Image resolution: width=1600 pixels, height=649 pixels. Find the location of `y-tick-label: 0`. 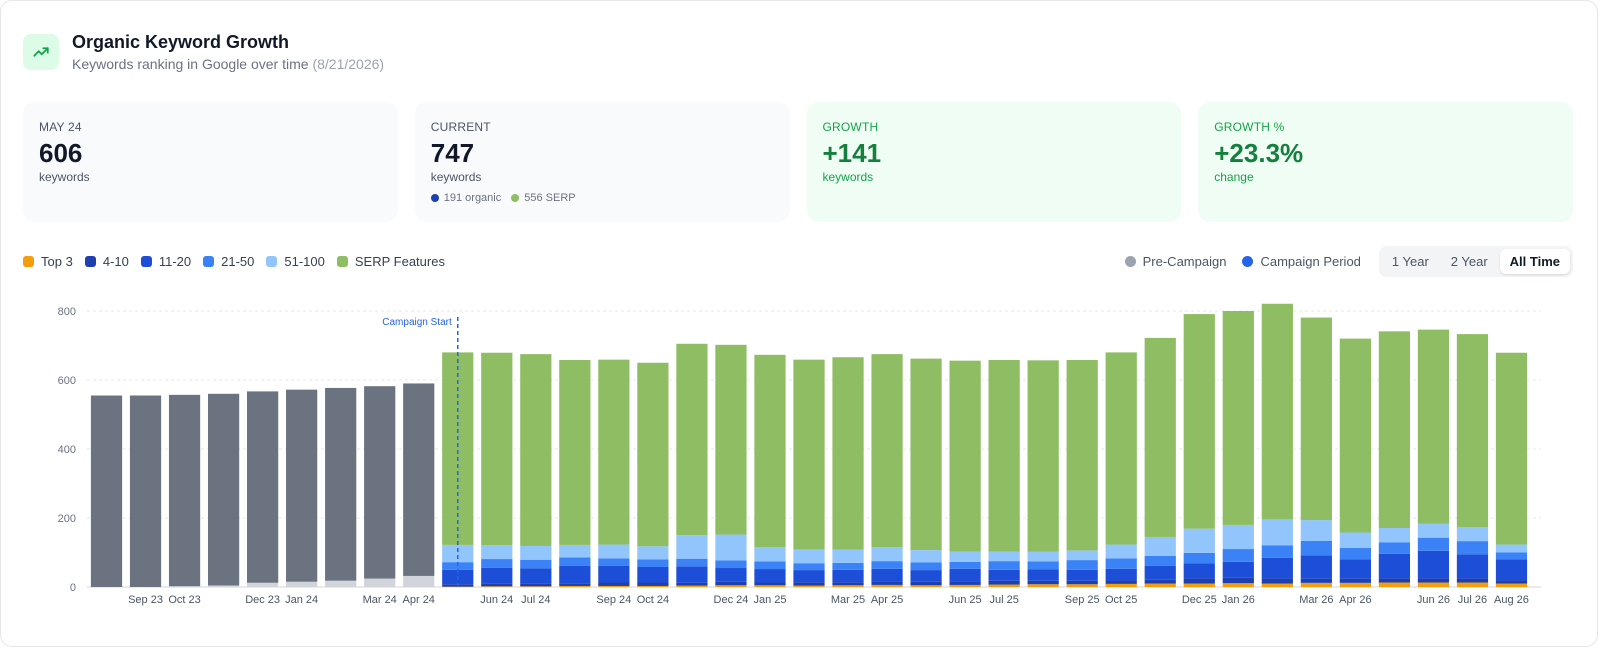

y-tick-label: 0 is located at coordinates (73, 588).